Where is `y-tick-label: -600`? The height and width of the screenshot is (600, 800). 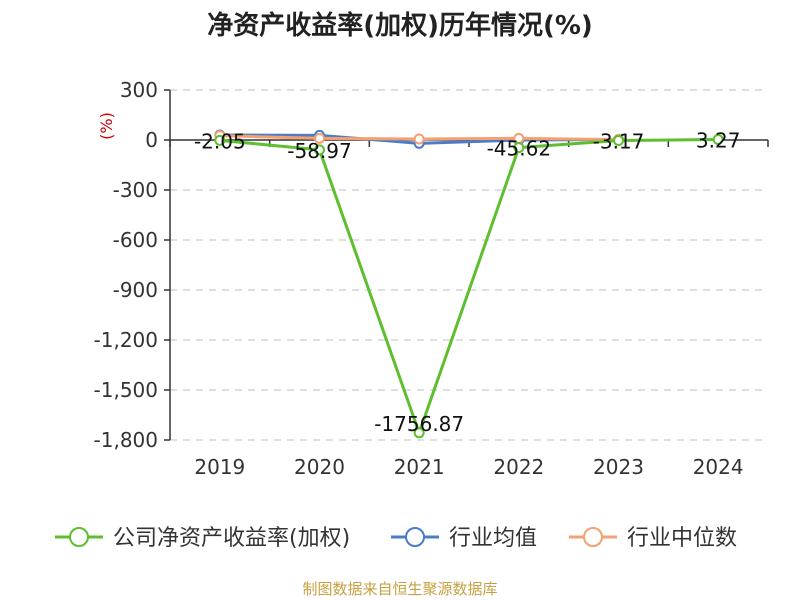 y-tick-label: -600 is located at coordinates (135, 240).